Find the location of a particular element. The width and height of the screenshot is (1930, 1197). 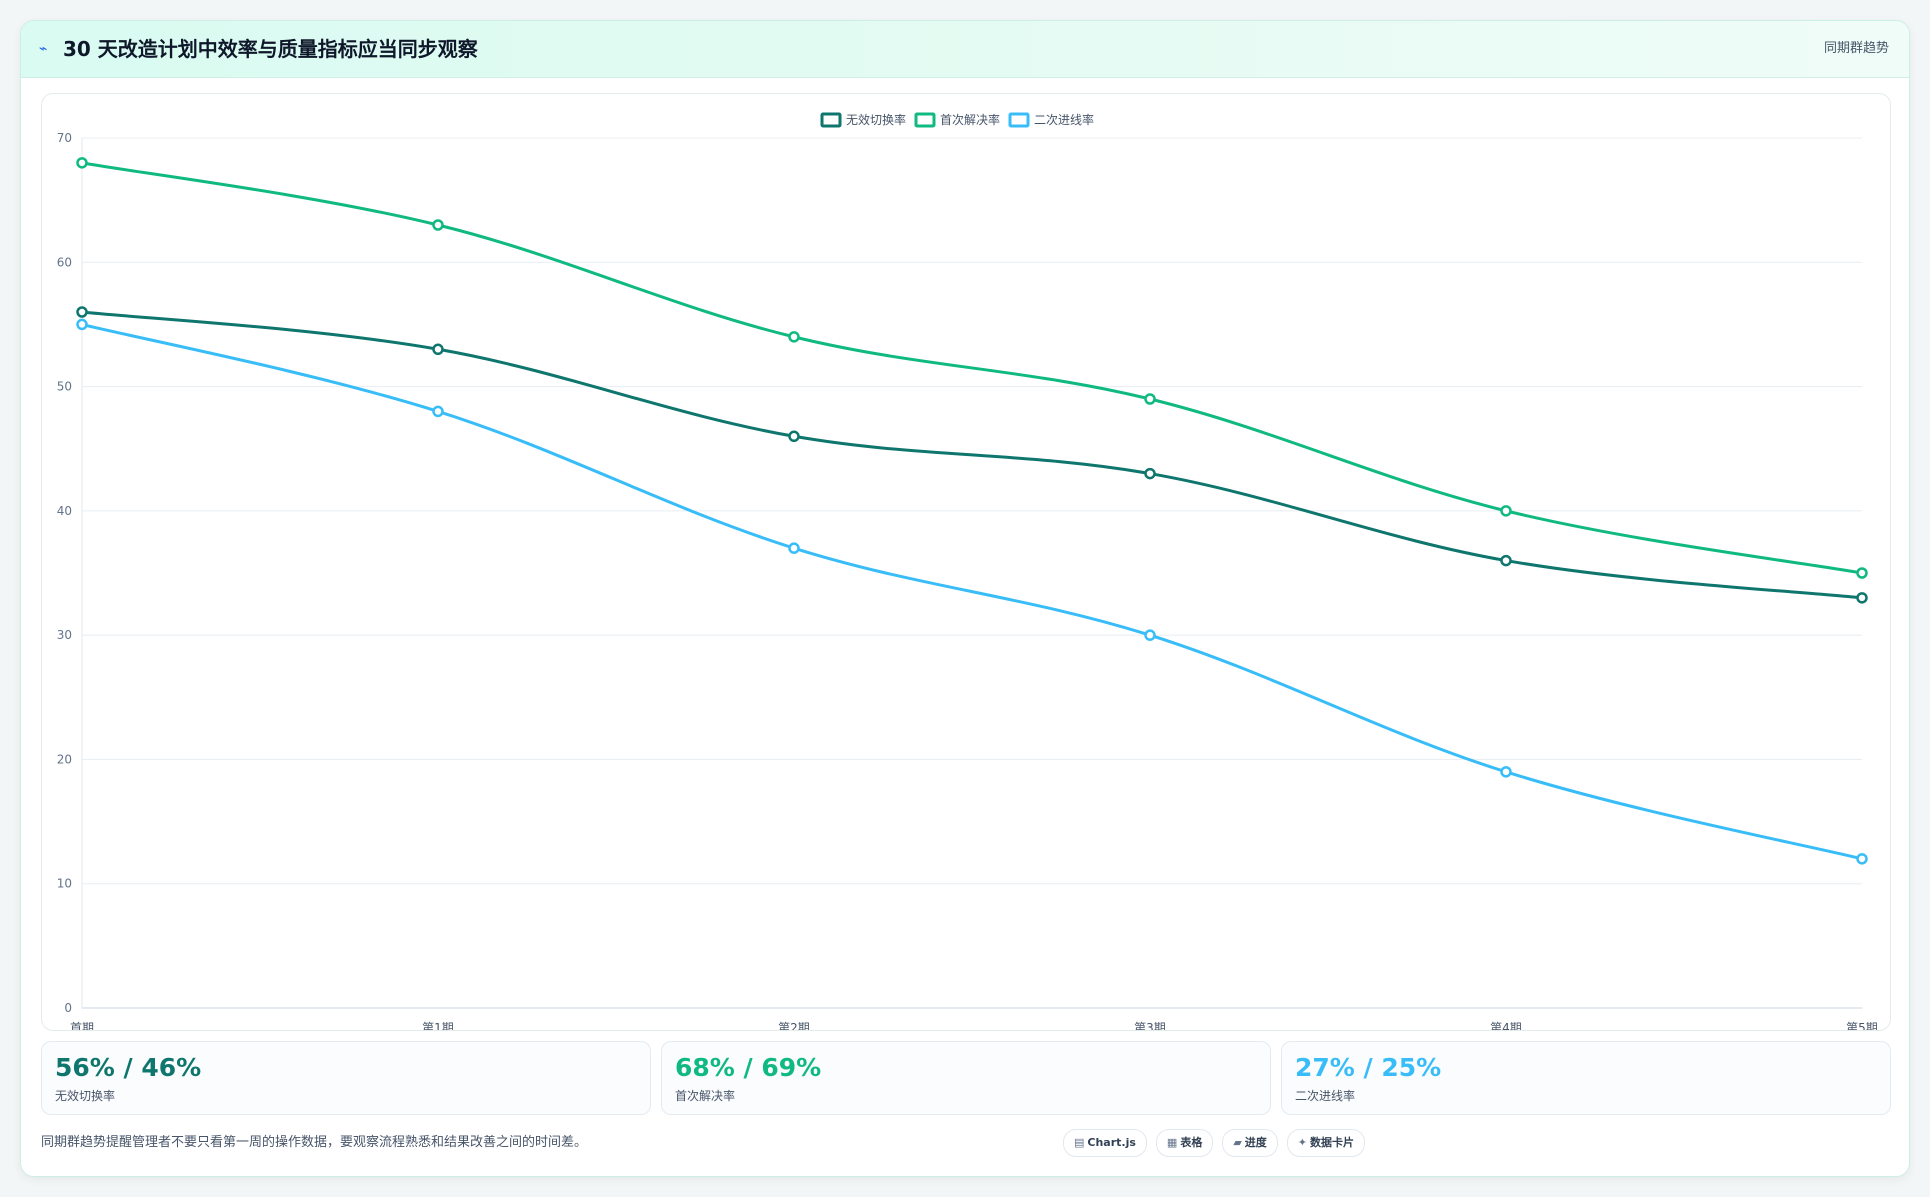

y-tick-label: 60 is located at coordinates (64, 262).